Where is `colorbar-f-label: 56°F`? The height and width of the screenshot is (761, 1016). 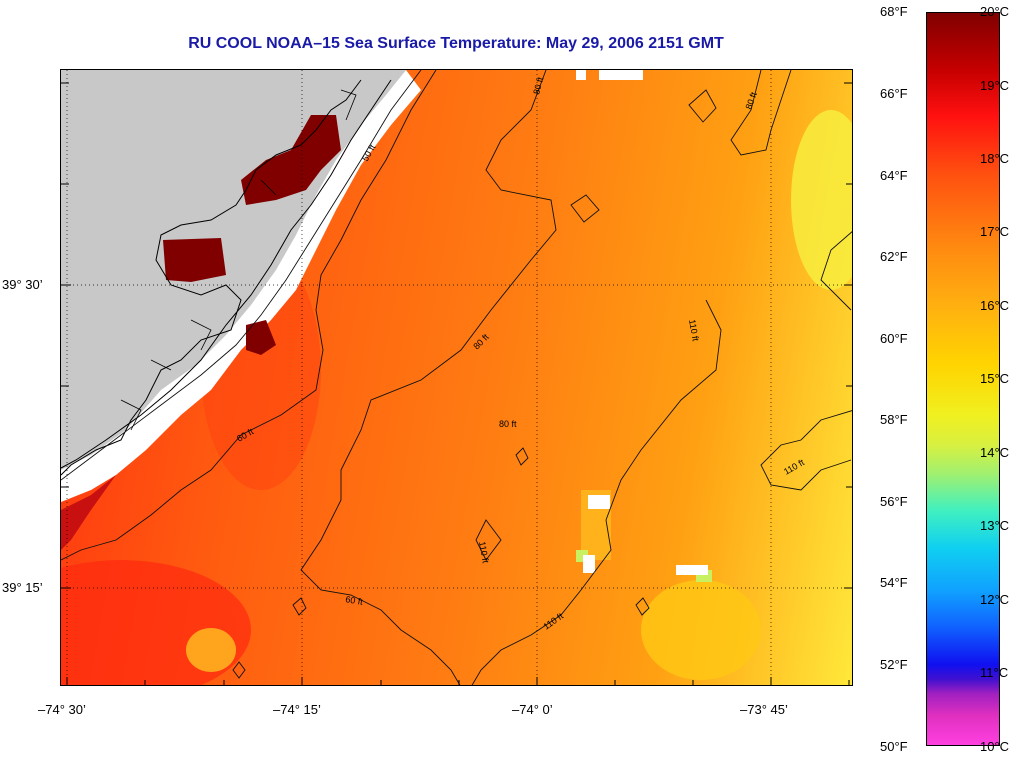 colorbar-f-label: 56°F is located at coordinates (894, 501).